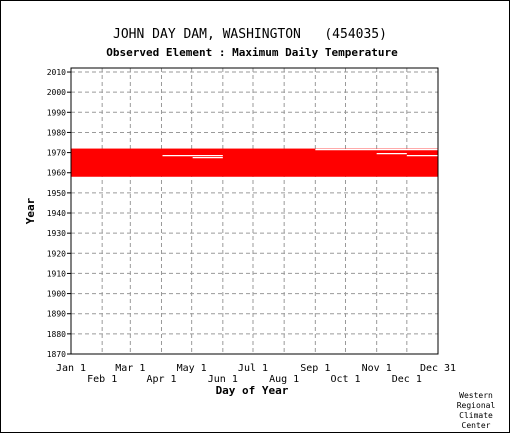 The width and height of the screenshot is (510, 433). What do you see at coordinates (192, 368) in the screenshot?
I see `x-tick-label: May 1` at bounding box center [192, 368].